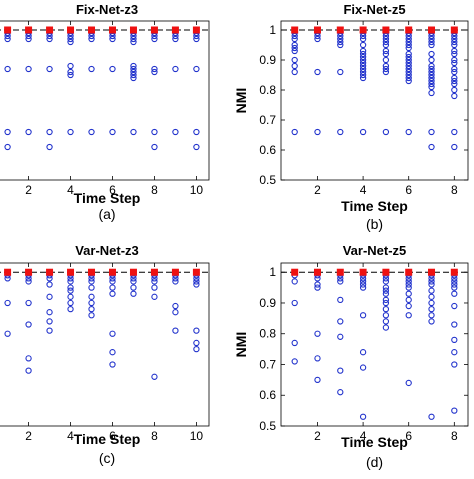 This screenshot has width=474, height=479. What do you see at coordinates (267, 180) in the screenshot?
I see `y-tick-label: 0.5` at bounding box center [267, 180].